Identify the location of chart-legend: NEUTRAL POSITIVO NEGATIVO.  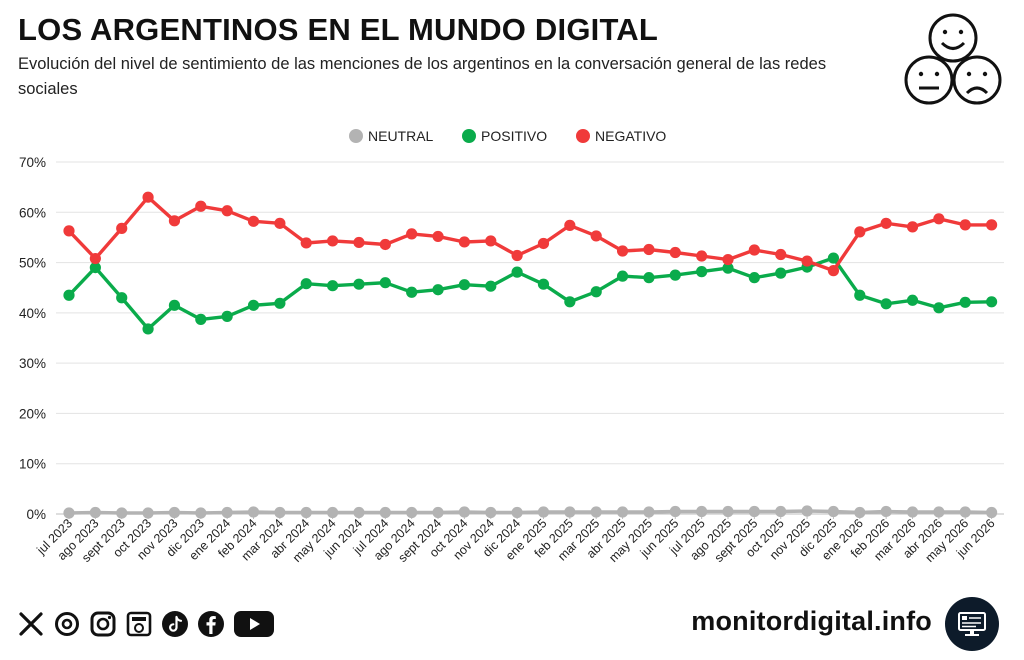
(507, 136).